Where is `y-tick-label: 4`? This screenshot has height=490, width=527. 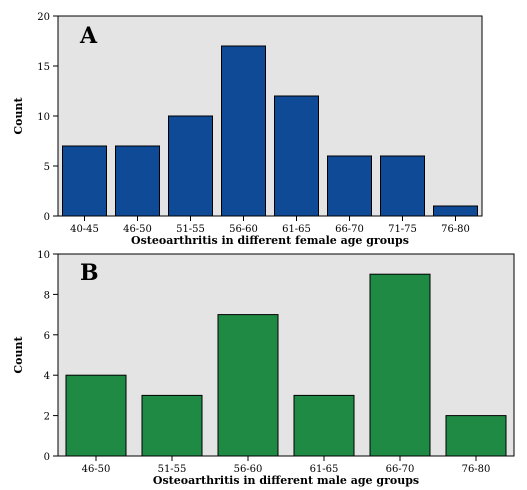
y-tick-label: 4 is located at coordinates (47, 376).